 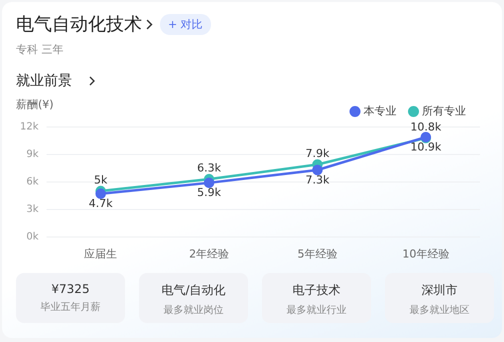 I want to click on text: ¥7325, so click(x=70, y=289).